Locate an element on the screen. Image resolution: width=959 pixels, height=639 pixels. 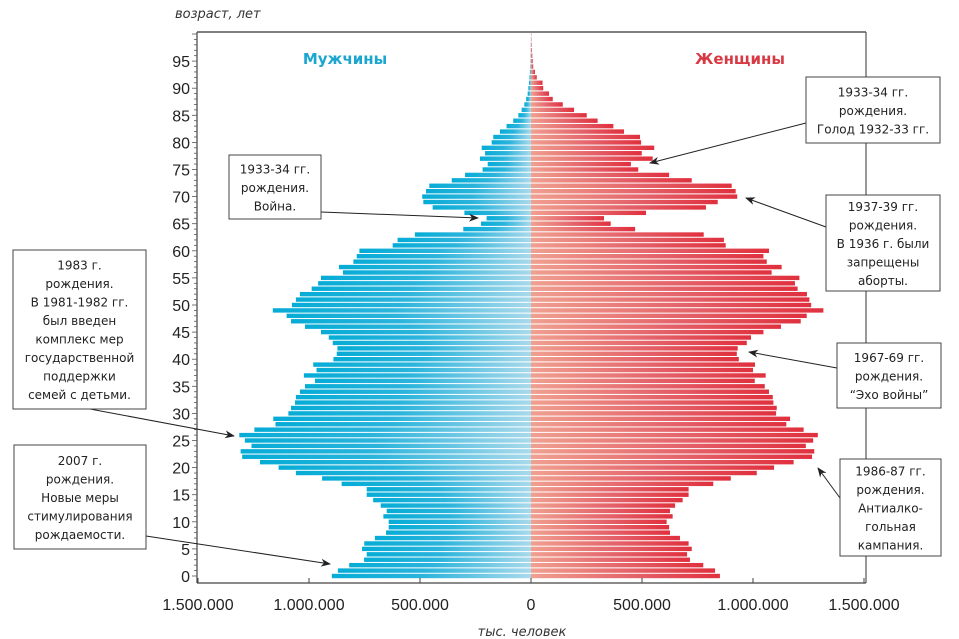
y-tick-label: 40 is located at coordinates (181, 360).